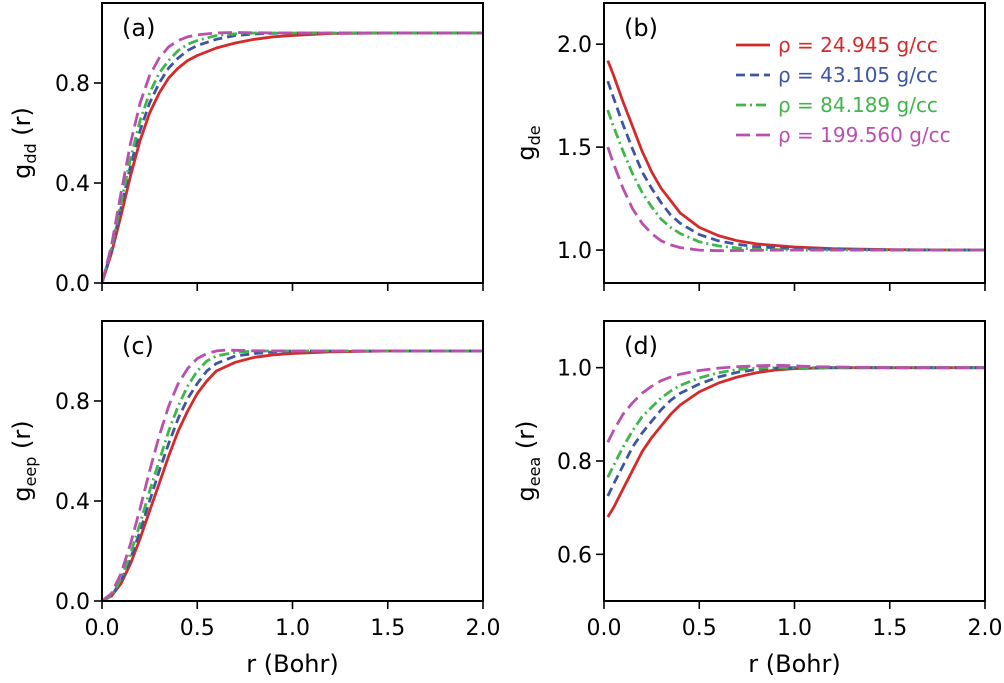 This screenshot has height=683, width=1004. Describe the element at coordinates (292, 664) in the screenshot. I see `x-axis-title-c: r (Bohr)` at that location.